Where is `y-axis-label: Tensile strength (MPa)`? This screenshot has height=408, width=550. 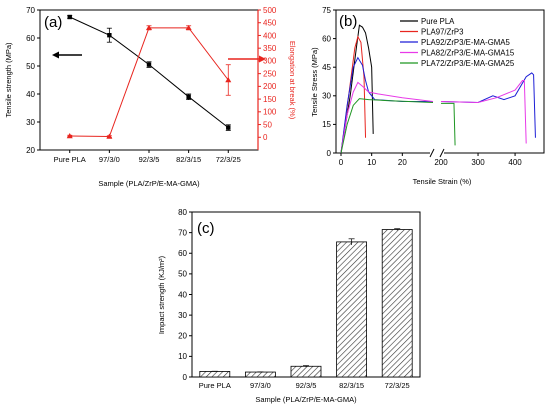 y-axis-label: Tensile strength (MPa) is located at coordinates (8, 80).